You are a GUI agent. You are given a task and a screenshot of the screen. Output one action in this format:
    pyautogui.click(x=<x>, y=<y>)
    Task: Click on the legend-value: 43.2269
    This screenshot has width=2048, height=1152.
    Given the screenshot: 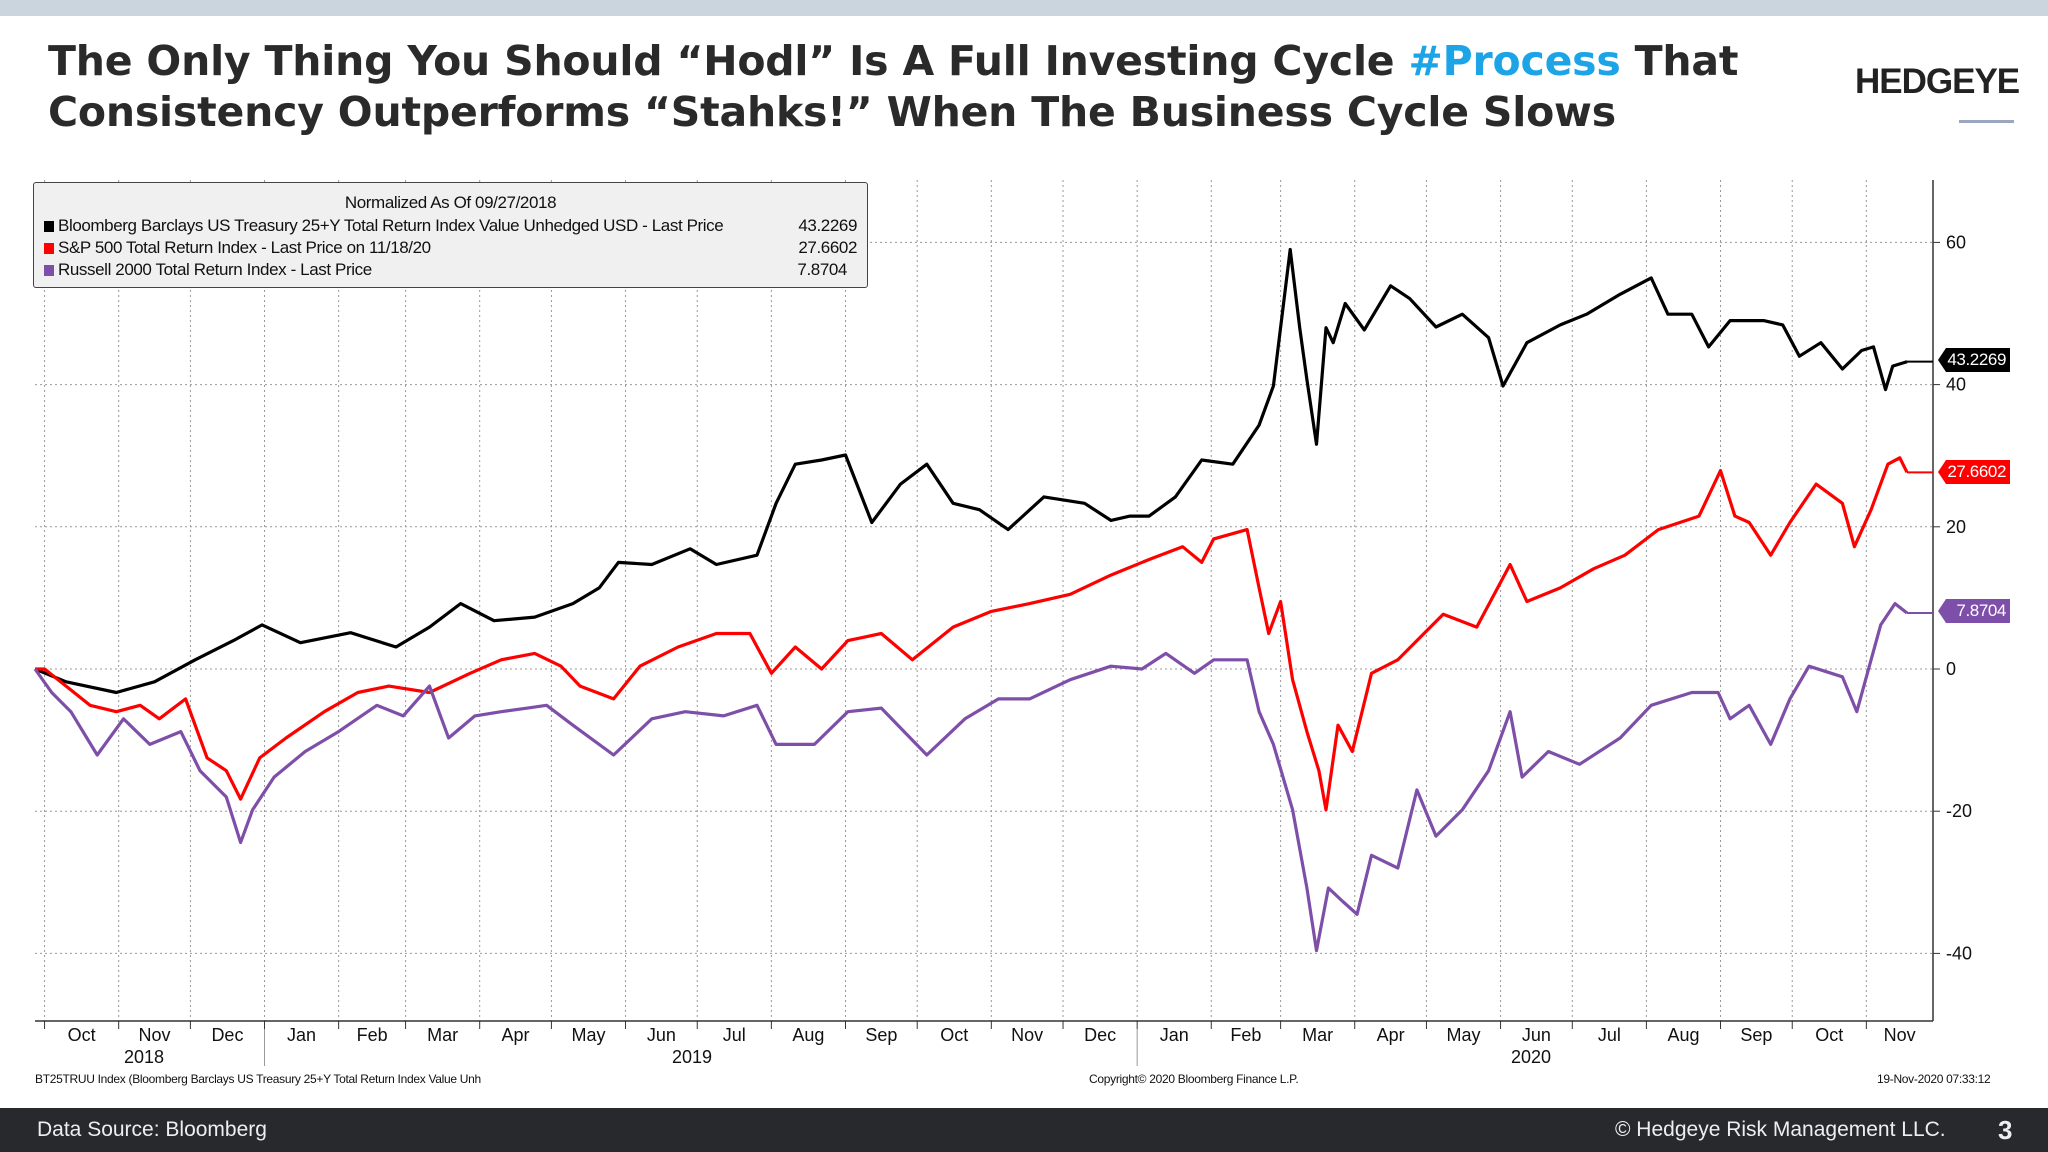 What is the action you would take?
    pyautogui.click(x=827, y=225)
    